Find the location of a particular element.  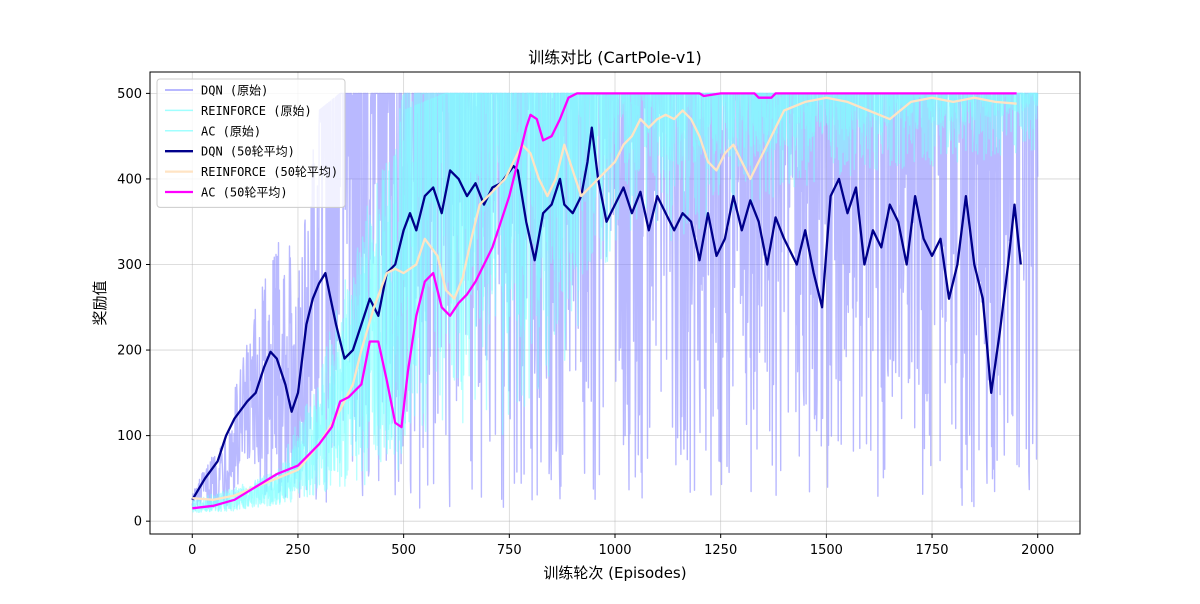

y-tick-label: 200 is located at coordinates (129, 351).